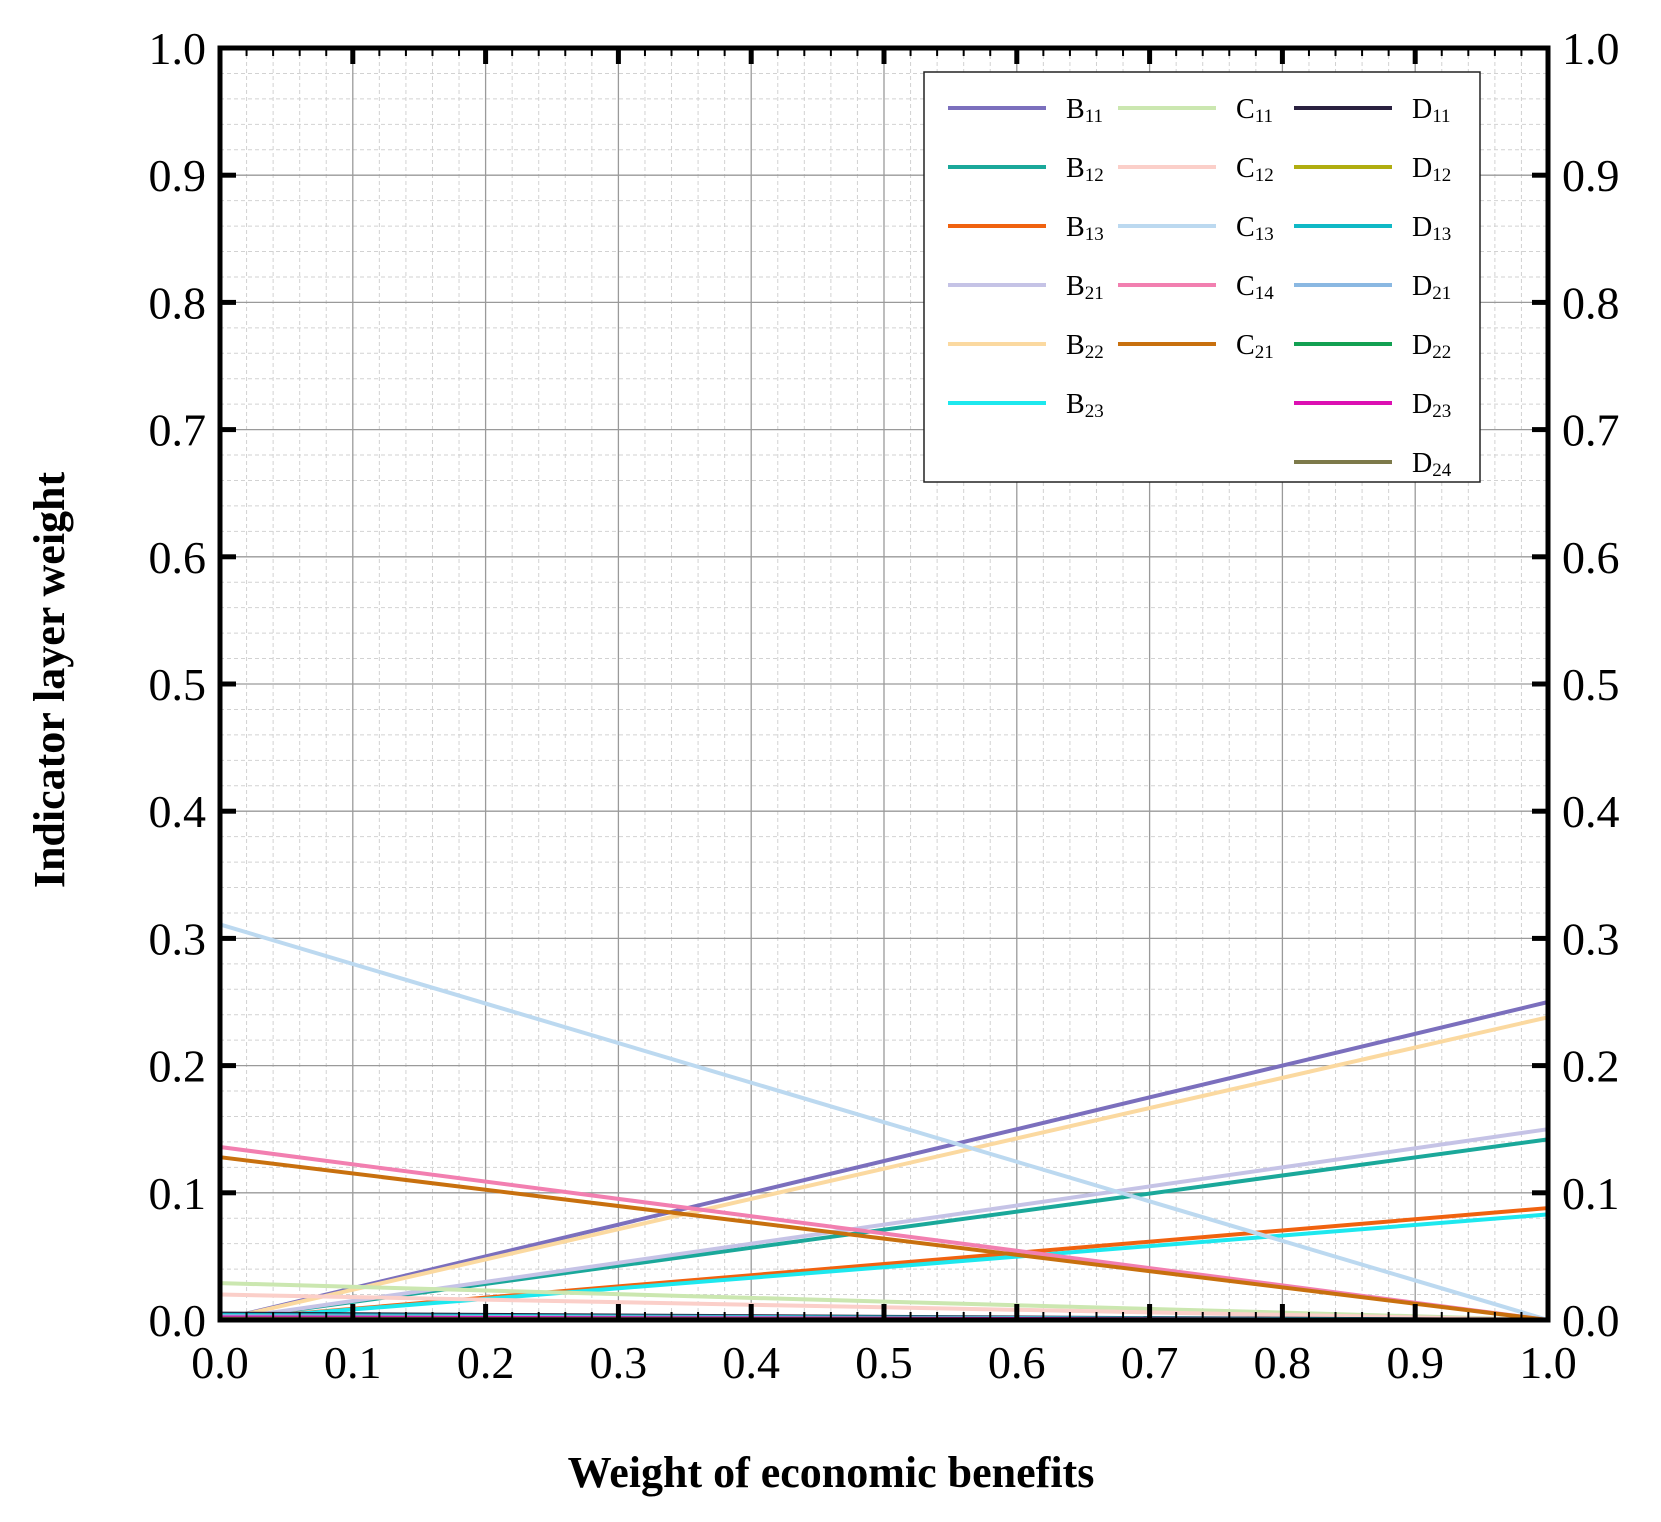  What do you see at coordinates (619, 1362) in the screenshot?
I see `x-tick-label: 0.3` at bounding box center [619, 1362].